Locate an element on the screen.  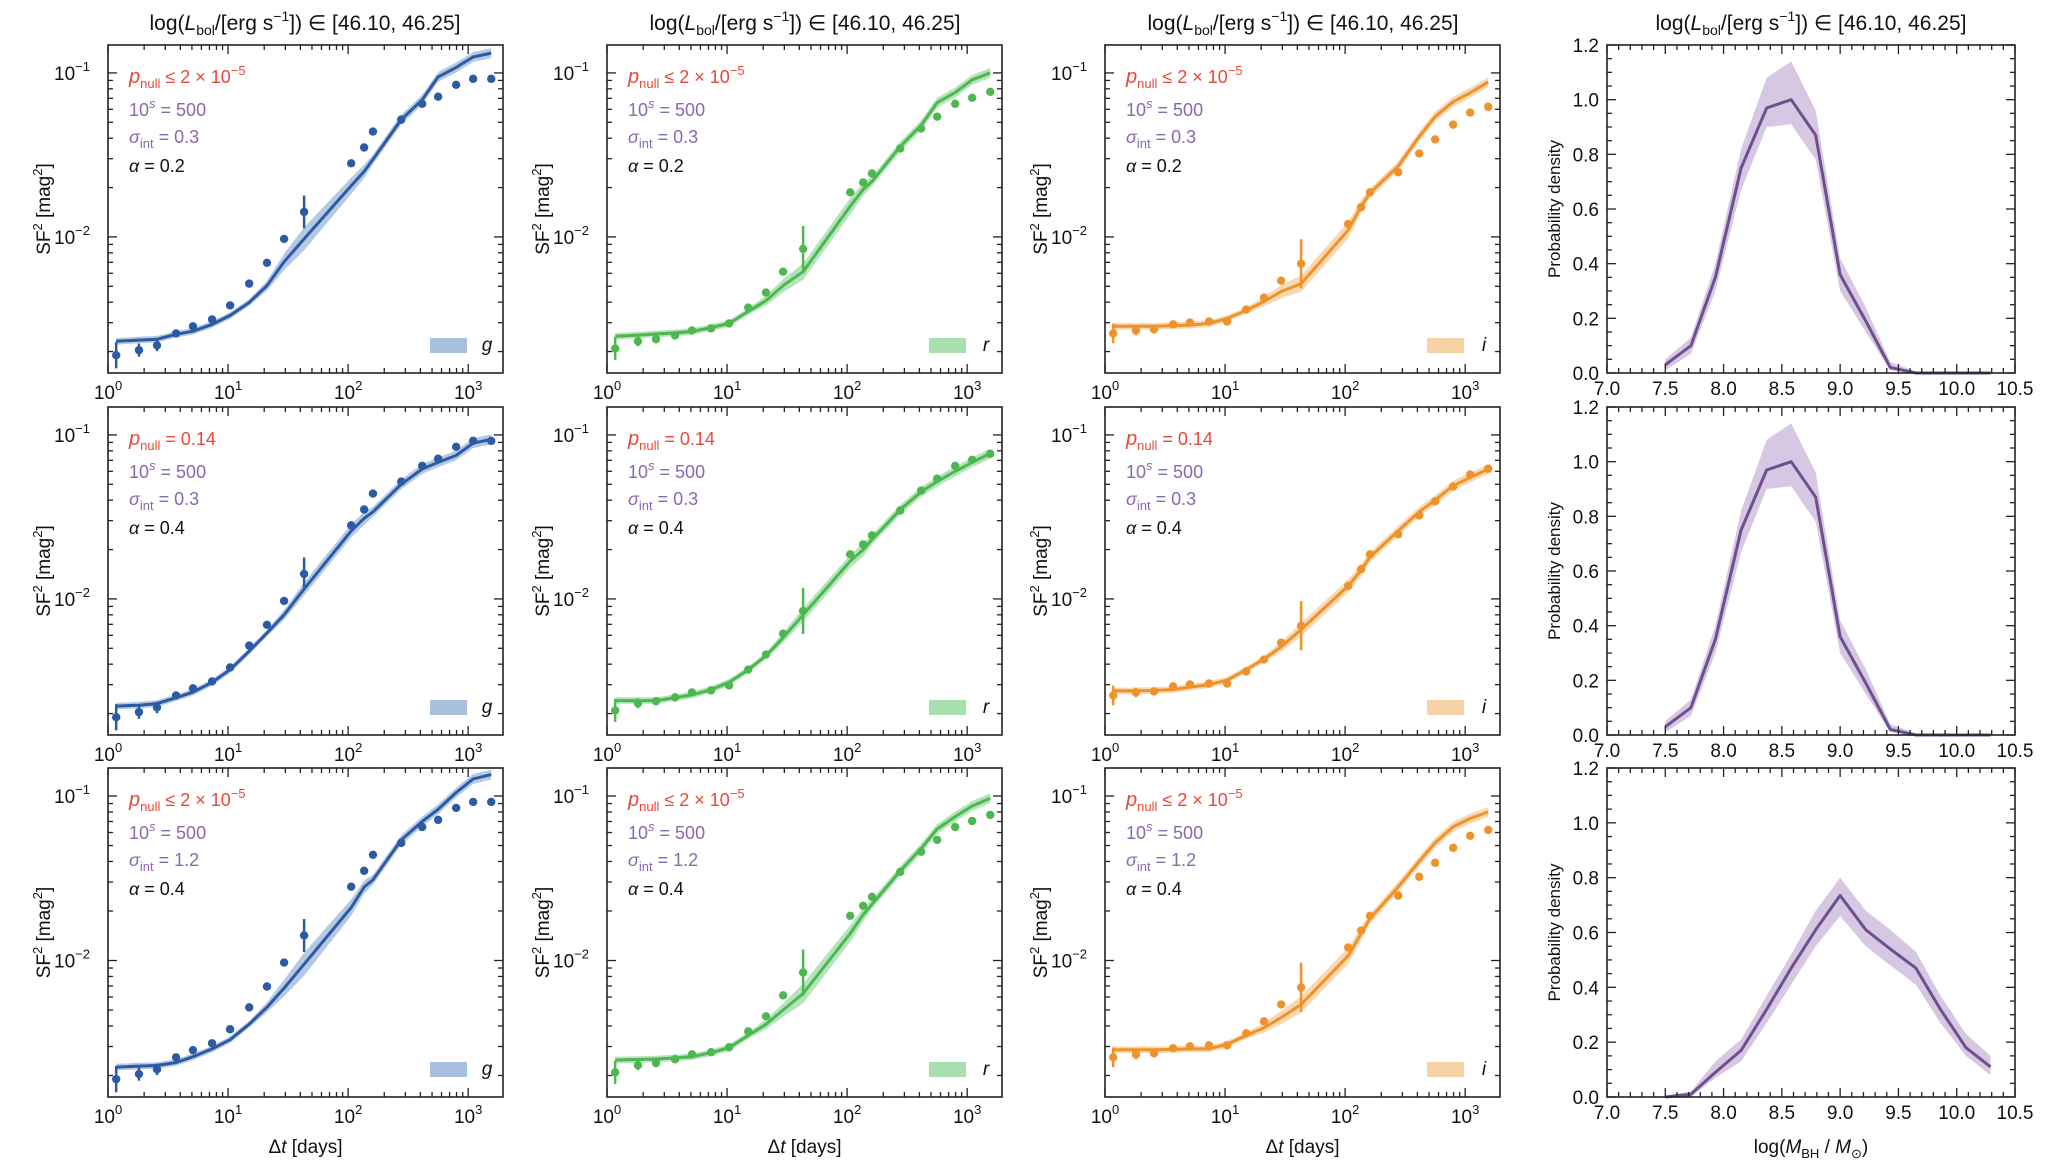
y-tick-label: 10⁻² is located at coordinates (1069, 236).